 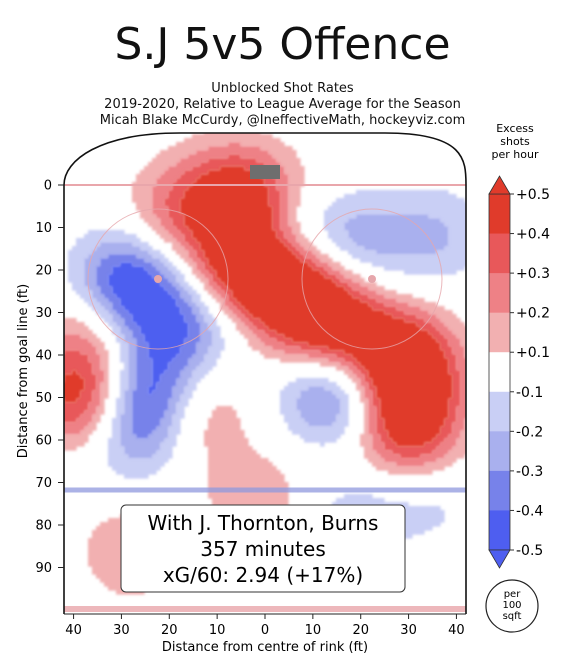 I want to click on annotation-line-3: xG/60: 2.94 (+17%), so click(x=263, y=575).